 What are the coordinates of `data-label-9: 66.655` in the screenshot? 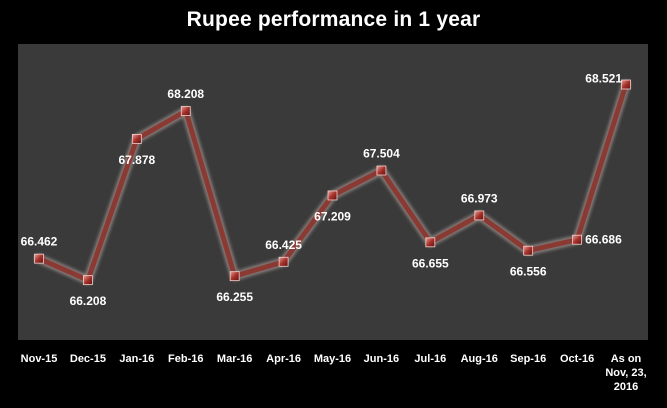 It's located at (430, 263).